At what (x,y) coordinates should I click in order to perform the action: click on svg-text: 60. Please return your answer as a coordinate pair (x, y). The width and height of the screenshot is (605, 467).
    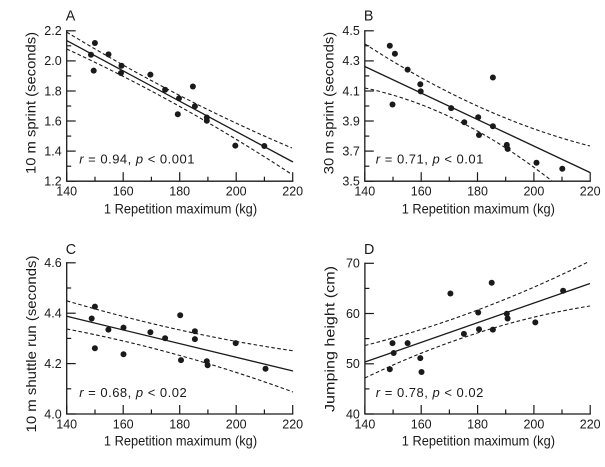
    Looking at the image, I should click on (353, 314).